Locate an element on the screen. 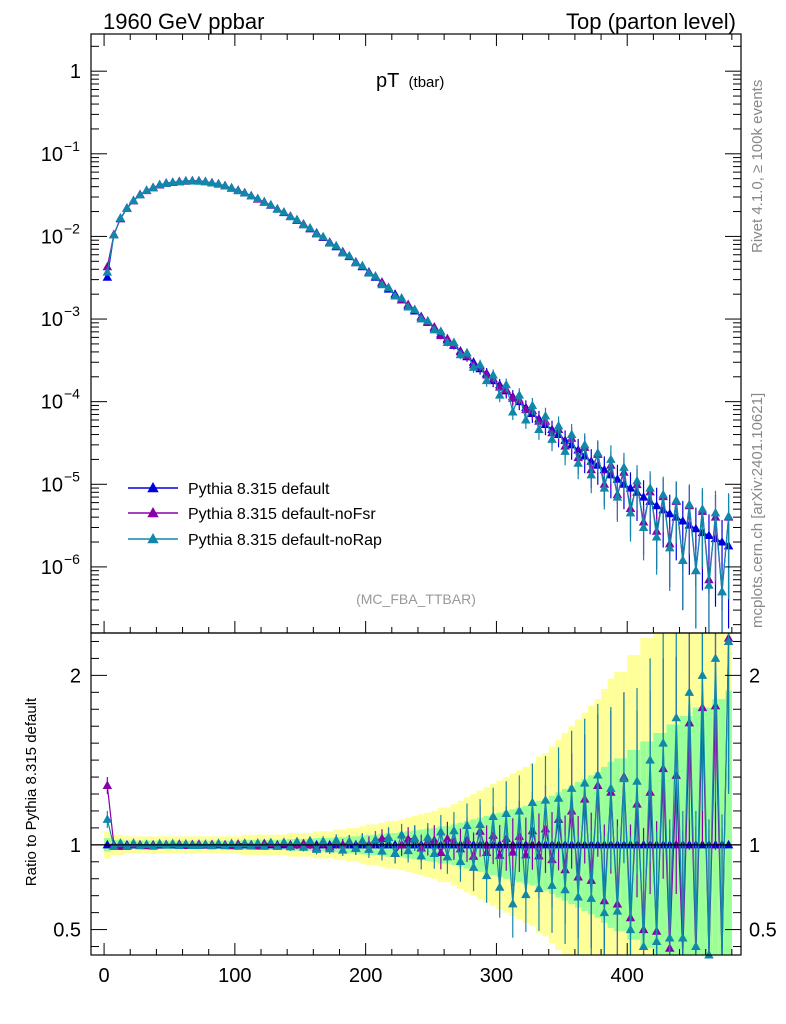 This screenshot has height=1024, width=786. y-tick-label-main: 1 is located at coordinates (75, 72).